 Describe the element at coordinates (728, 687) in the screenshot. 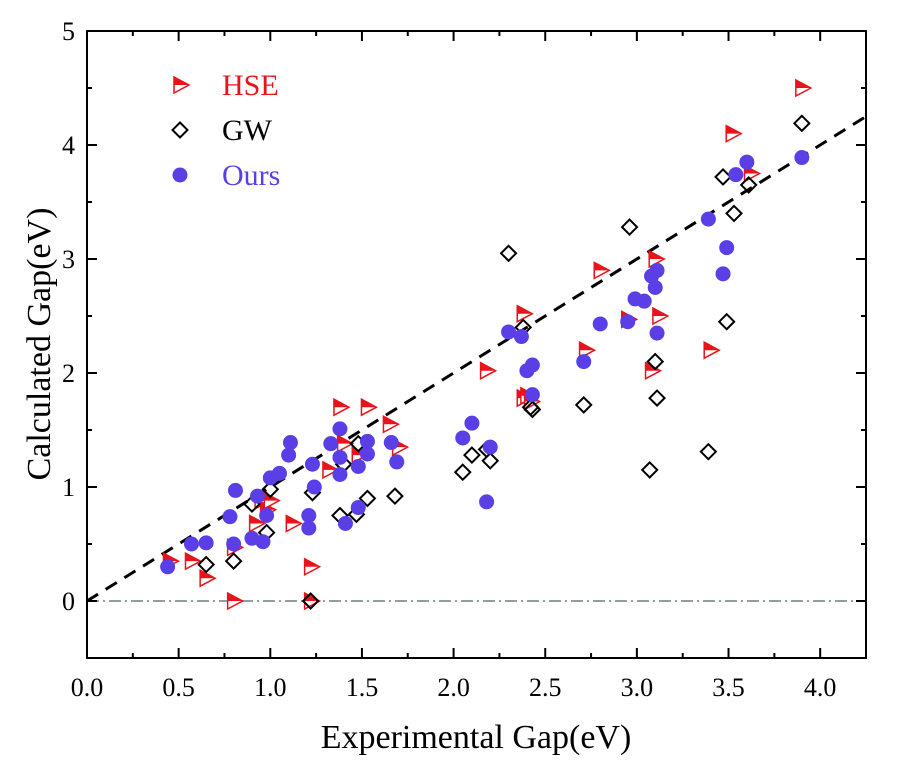

I see `x-tick-label: 3.5` at that location.